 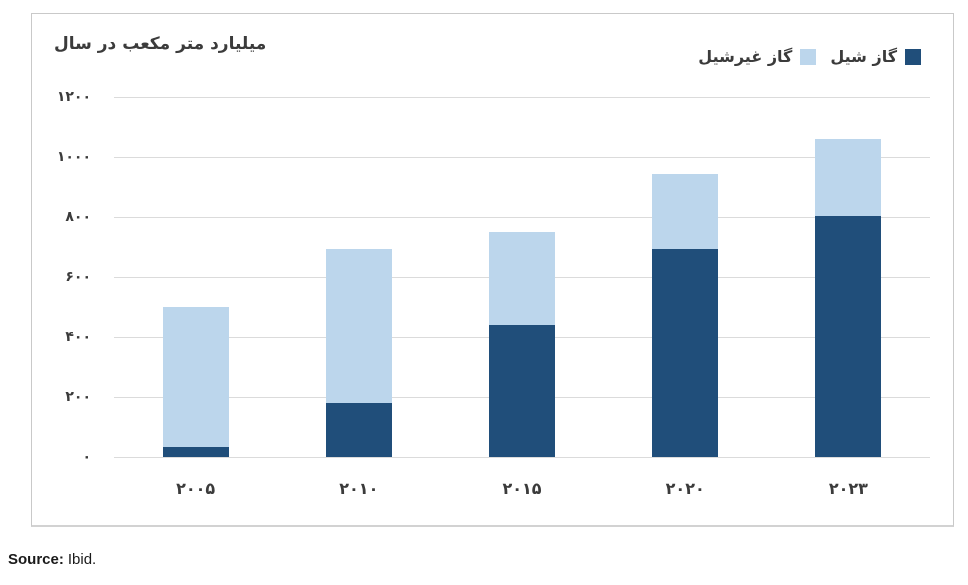 I want to click on y-axis-tick-label: ۰, so click(x=86, y=457).